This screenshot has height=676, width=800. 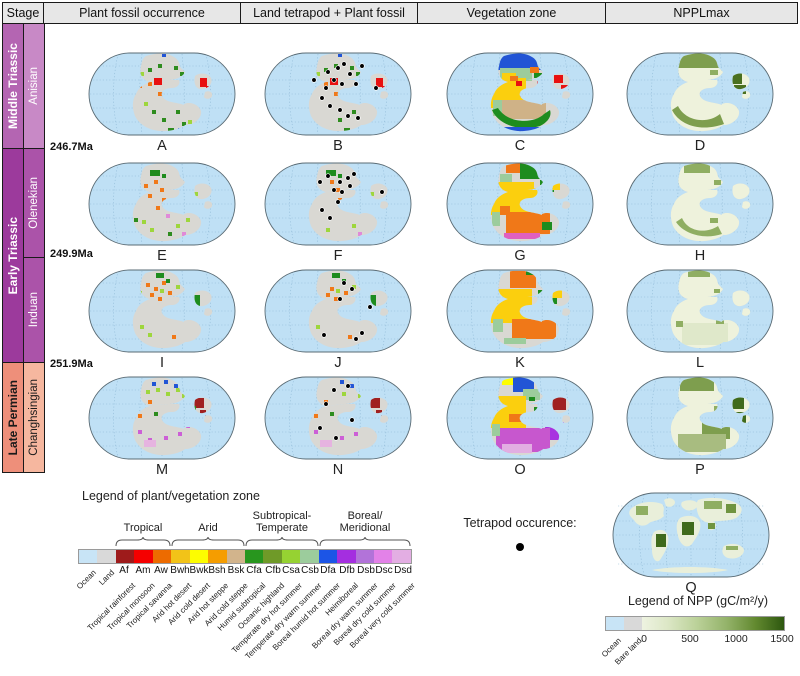 I want to click on panel-e: E, so click(x=162, y=213).